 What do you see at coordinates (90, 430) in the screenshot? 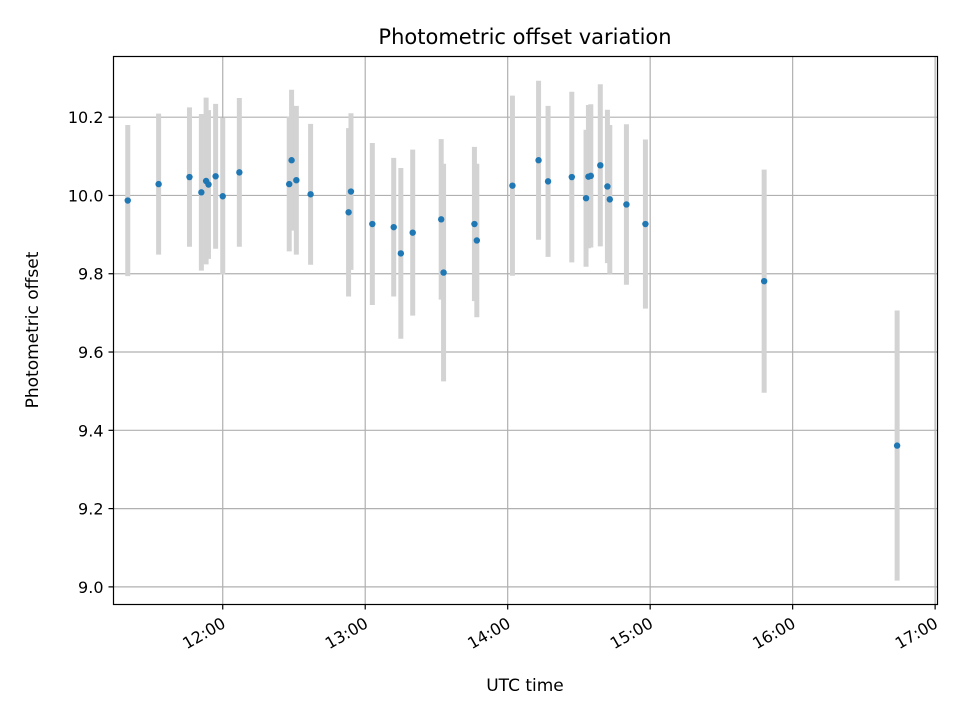
I see `y-tick-label: 9.4` at bounding box center [90, 430].